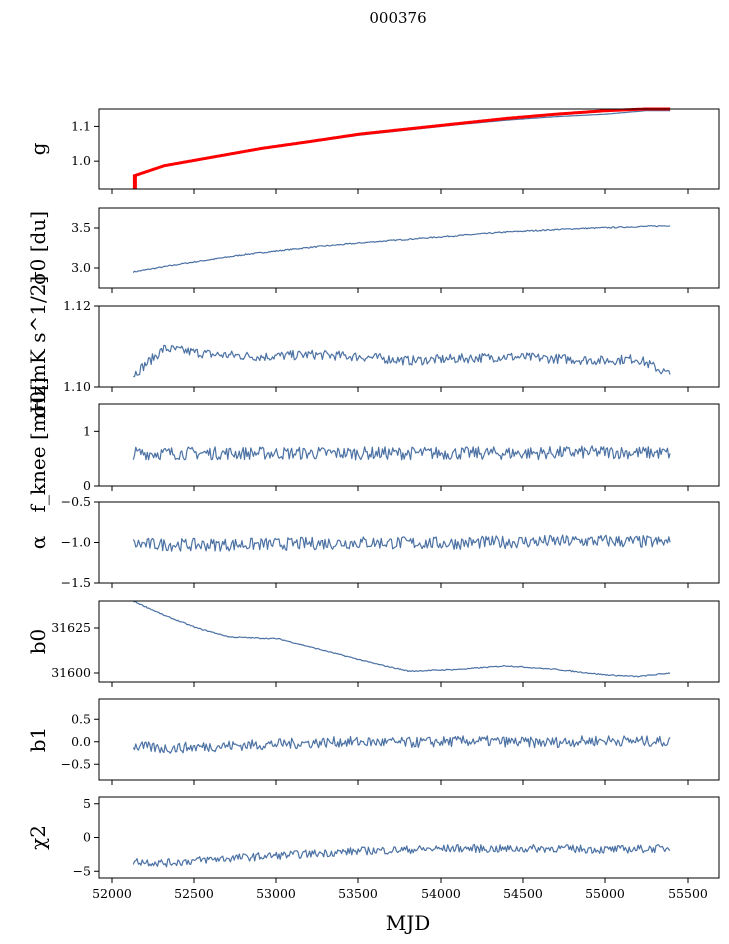  Describe the element at coordinates (38, 248) in the screenshot. I see `ylabel-sigma0_du: σ0 [du]` at that location.